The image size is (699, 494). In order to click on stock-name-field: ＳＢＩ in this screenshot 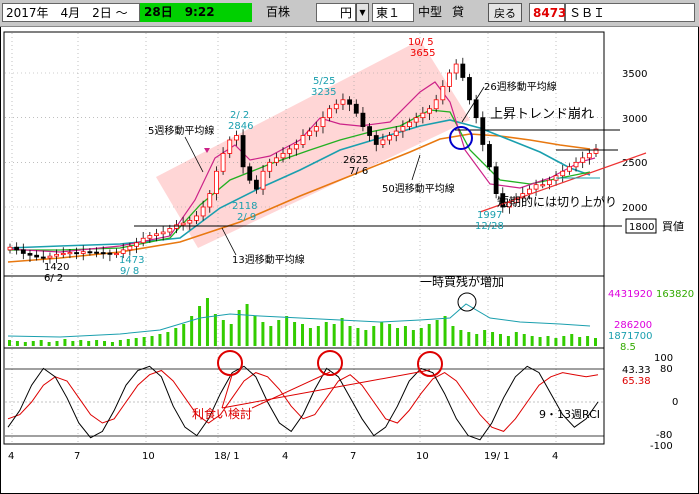, I will do `click(630, 12)`.